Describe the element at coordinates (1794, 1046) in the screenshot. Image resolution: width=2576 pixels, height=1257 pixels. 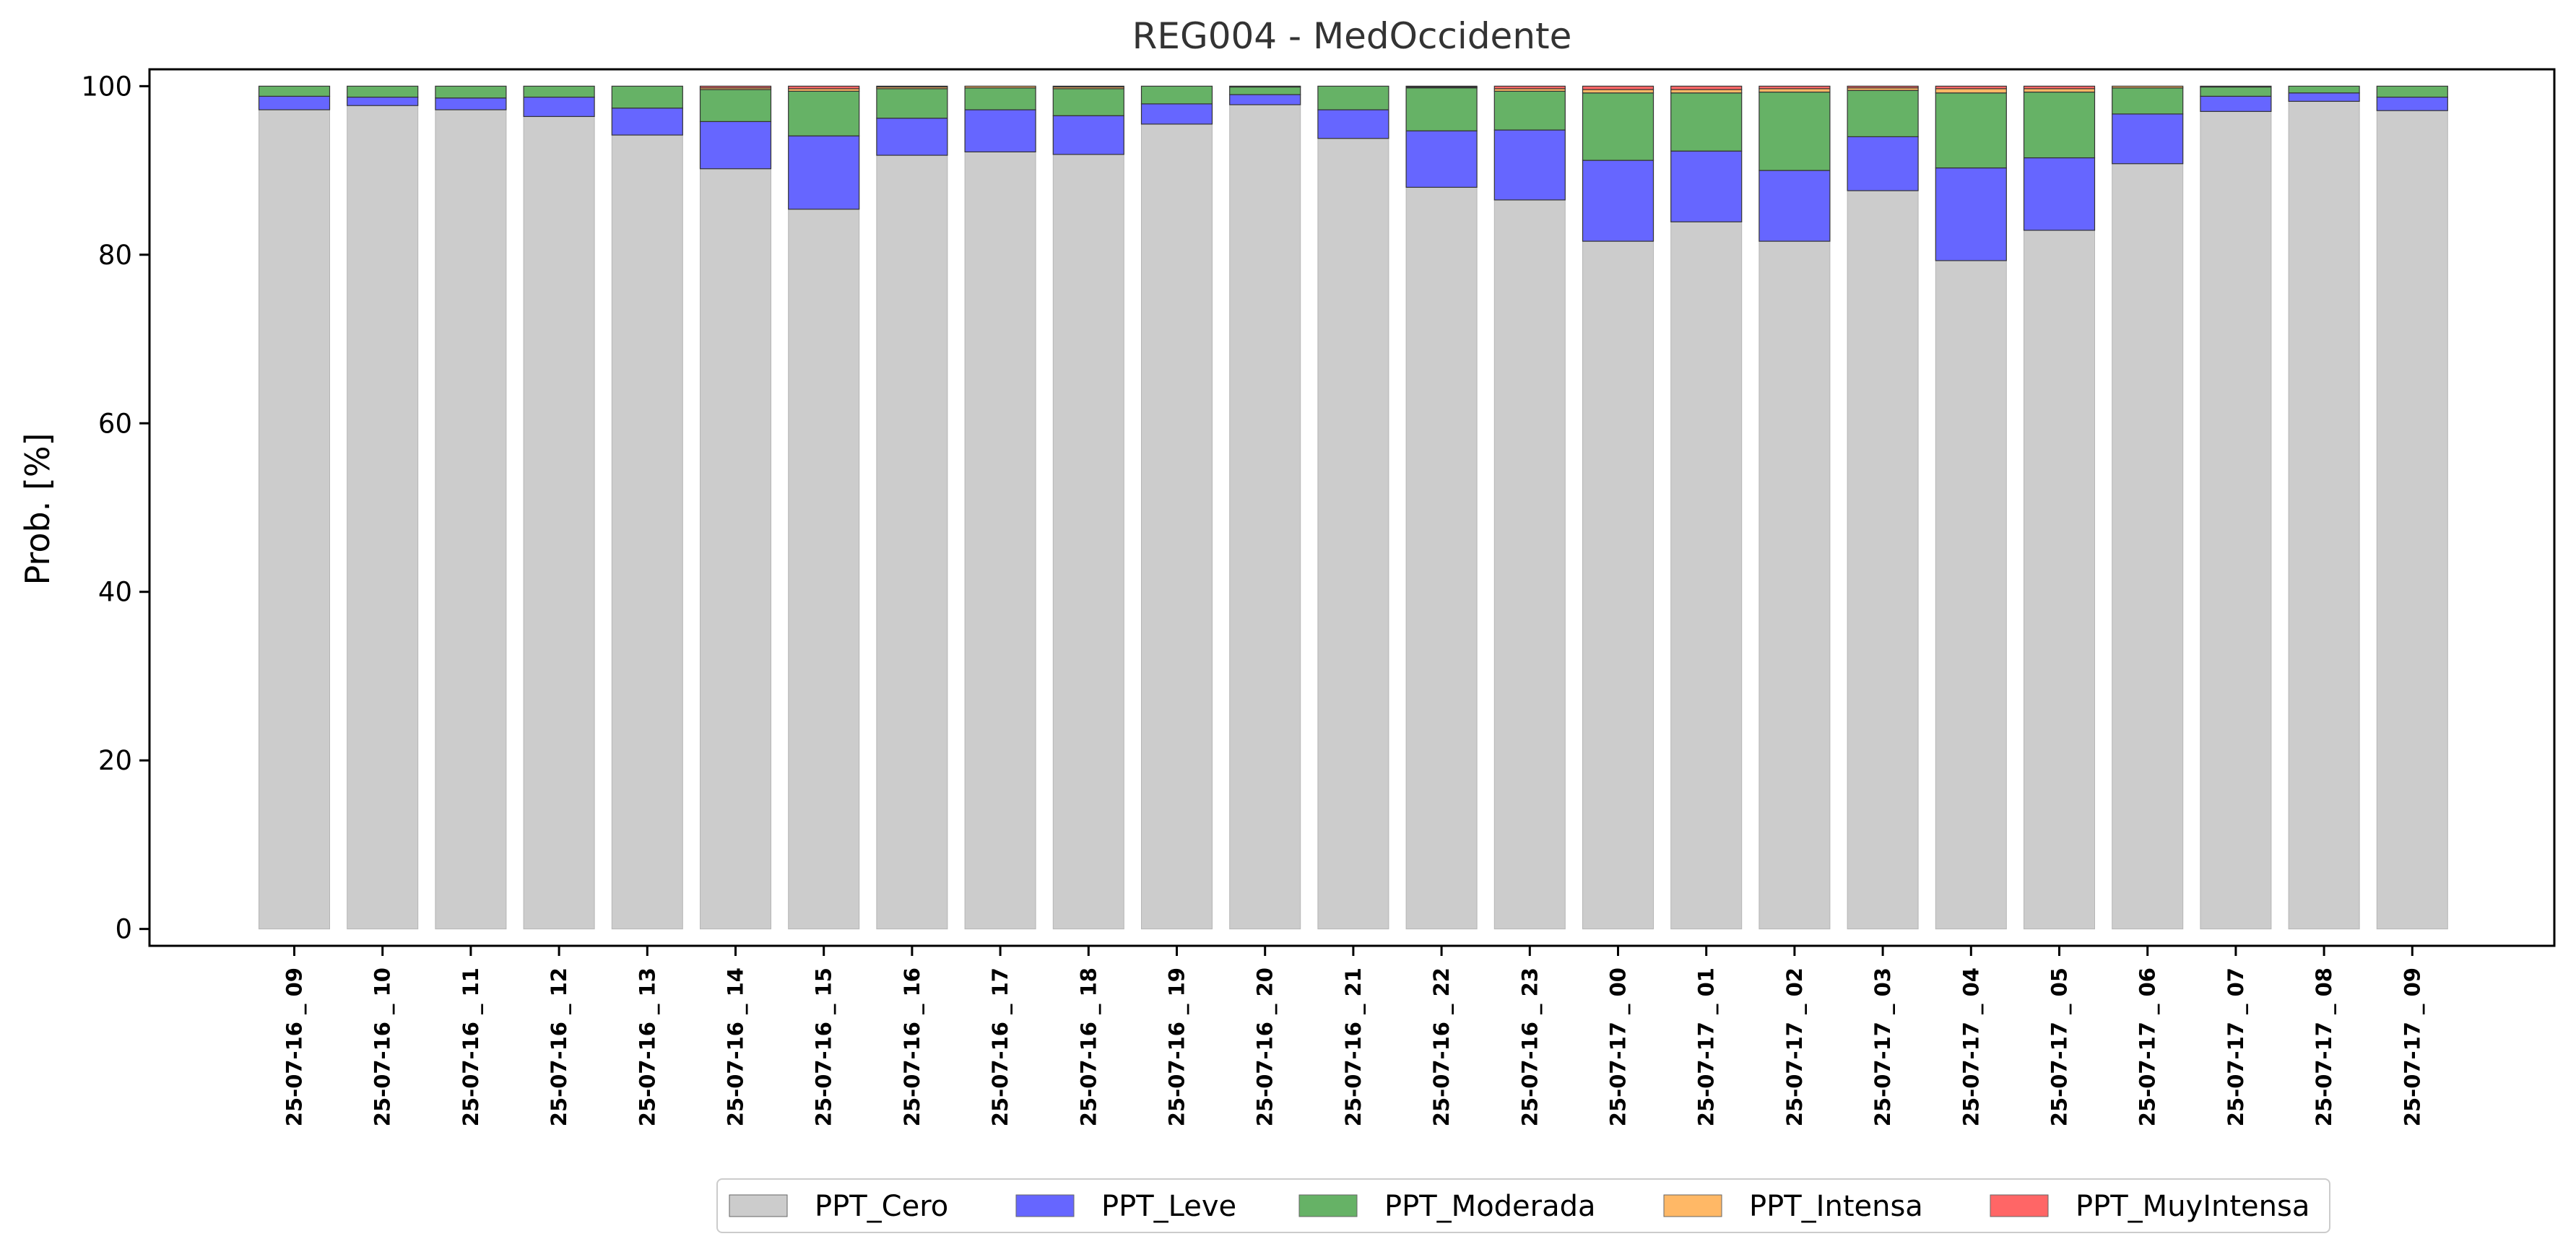
I see `x-tick-label: 25-07-17 _ 02` at that location.